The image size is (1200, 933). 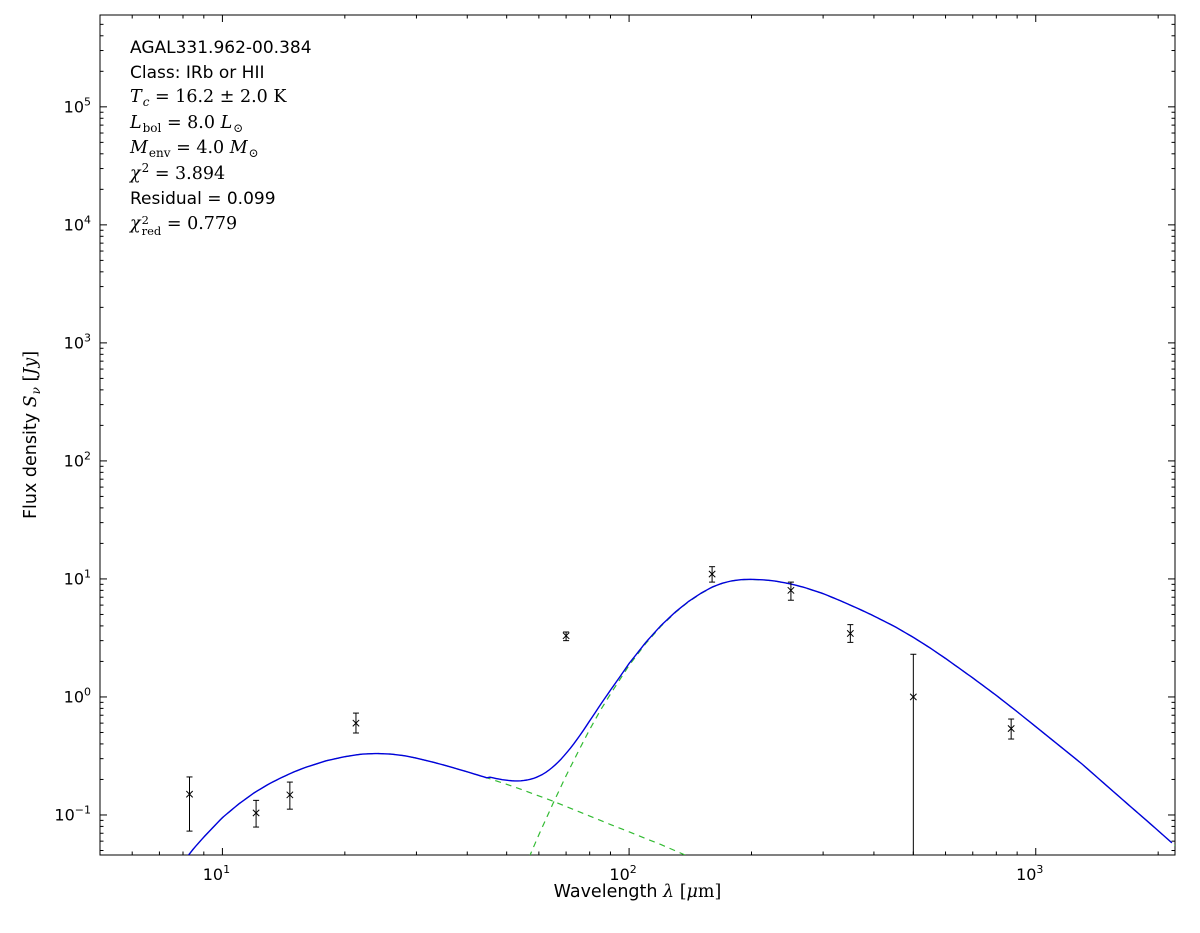 I want to click on svg-text: 10⁵, so click(x=77, y=105).